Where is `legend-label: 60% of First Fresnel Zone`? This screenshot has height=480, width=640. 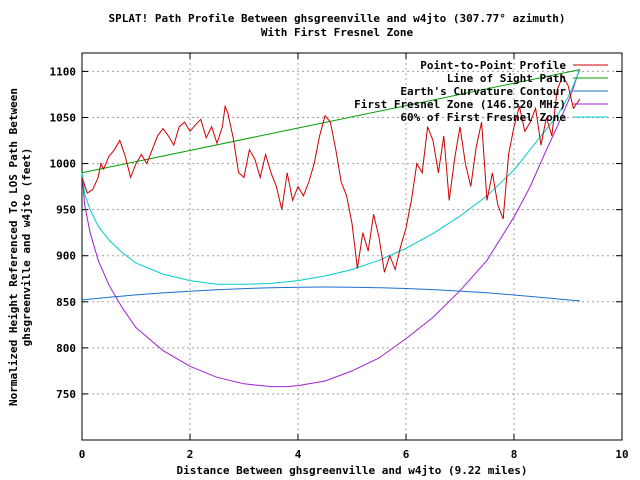
legend-label: 60% of First Fresnel Zone is located at coordinates (483, 117).